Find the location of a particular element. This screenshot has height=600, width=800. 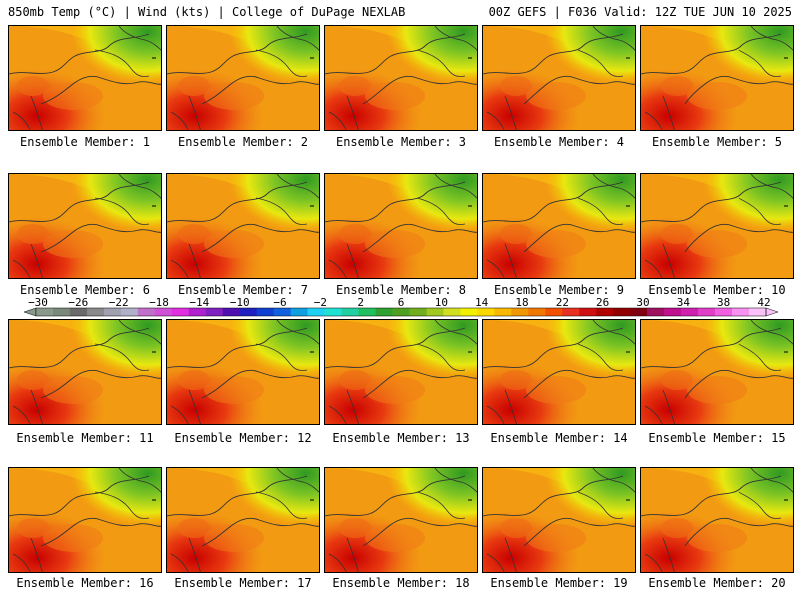

ensemble-member-label: Ensemble Member: 15 is located at coordinates (717, 438).